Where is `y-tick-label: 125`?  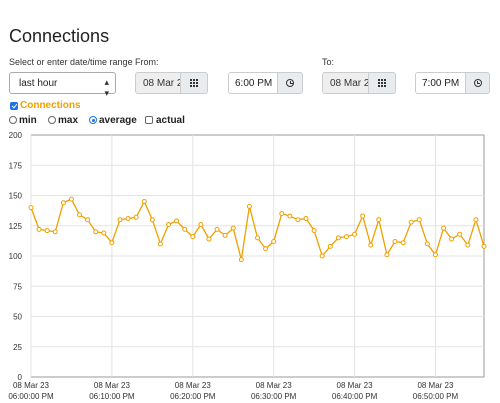
y-tick-label: 125 is located at coordinates (16, 226).